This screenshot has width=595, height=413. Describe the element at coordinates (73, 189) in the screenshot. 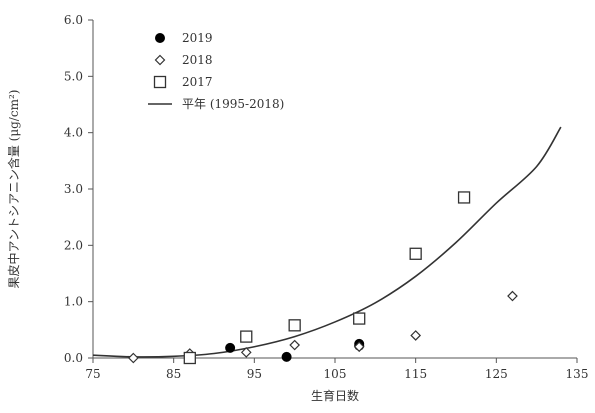

I see `y-tick-label: 3.0` at that location.